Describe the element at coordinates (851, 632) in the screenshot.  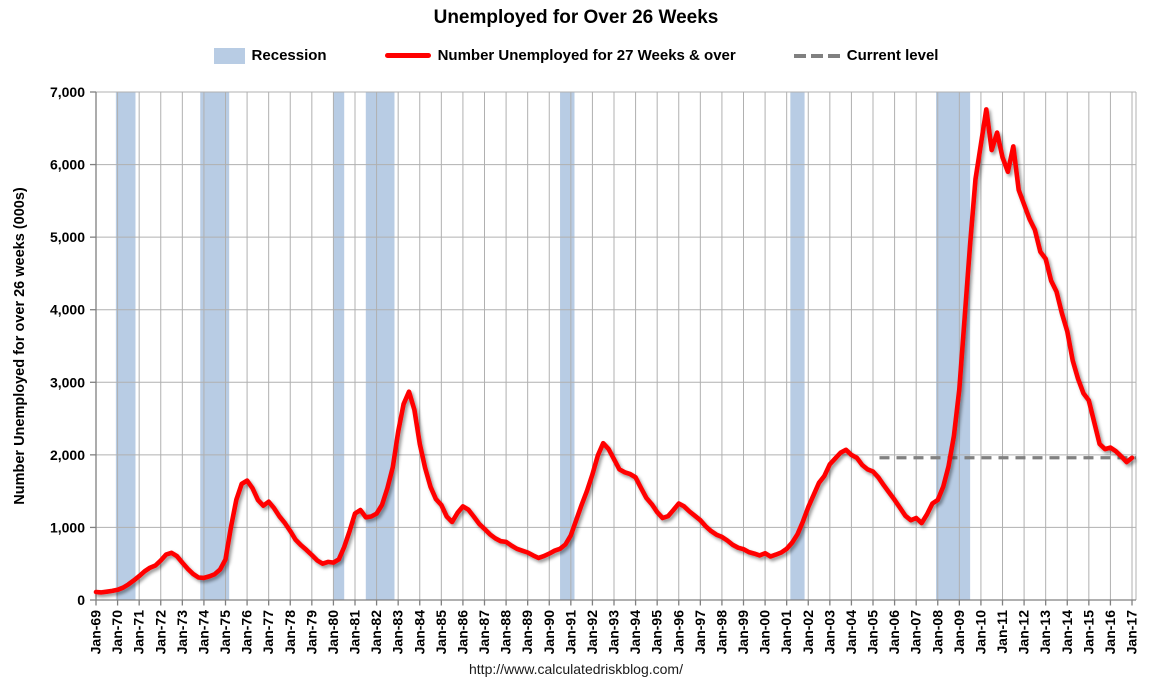
I see `x-tick-label: Jan-04` at that location.